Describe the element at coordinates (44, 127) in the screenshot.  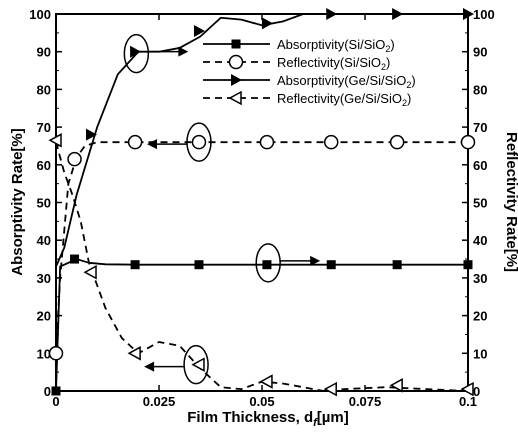
I see `y-tick-label-left: 70` at that location.